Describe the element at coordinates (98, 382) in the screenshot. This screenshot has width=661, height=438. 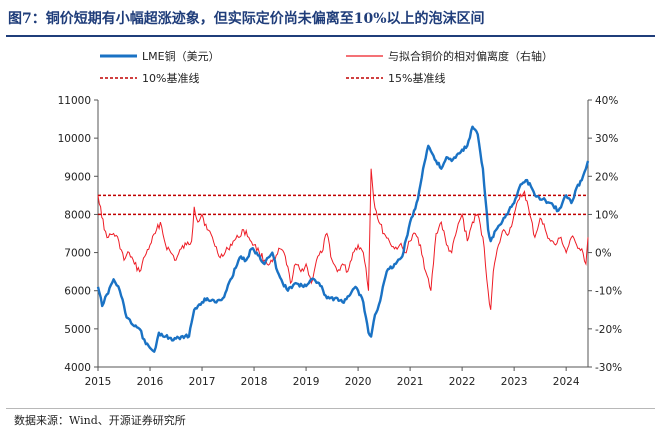
I see `x-tick-label: 2015` at that location.